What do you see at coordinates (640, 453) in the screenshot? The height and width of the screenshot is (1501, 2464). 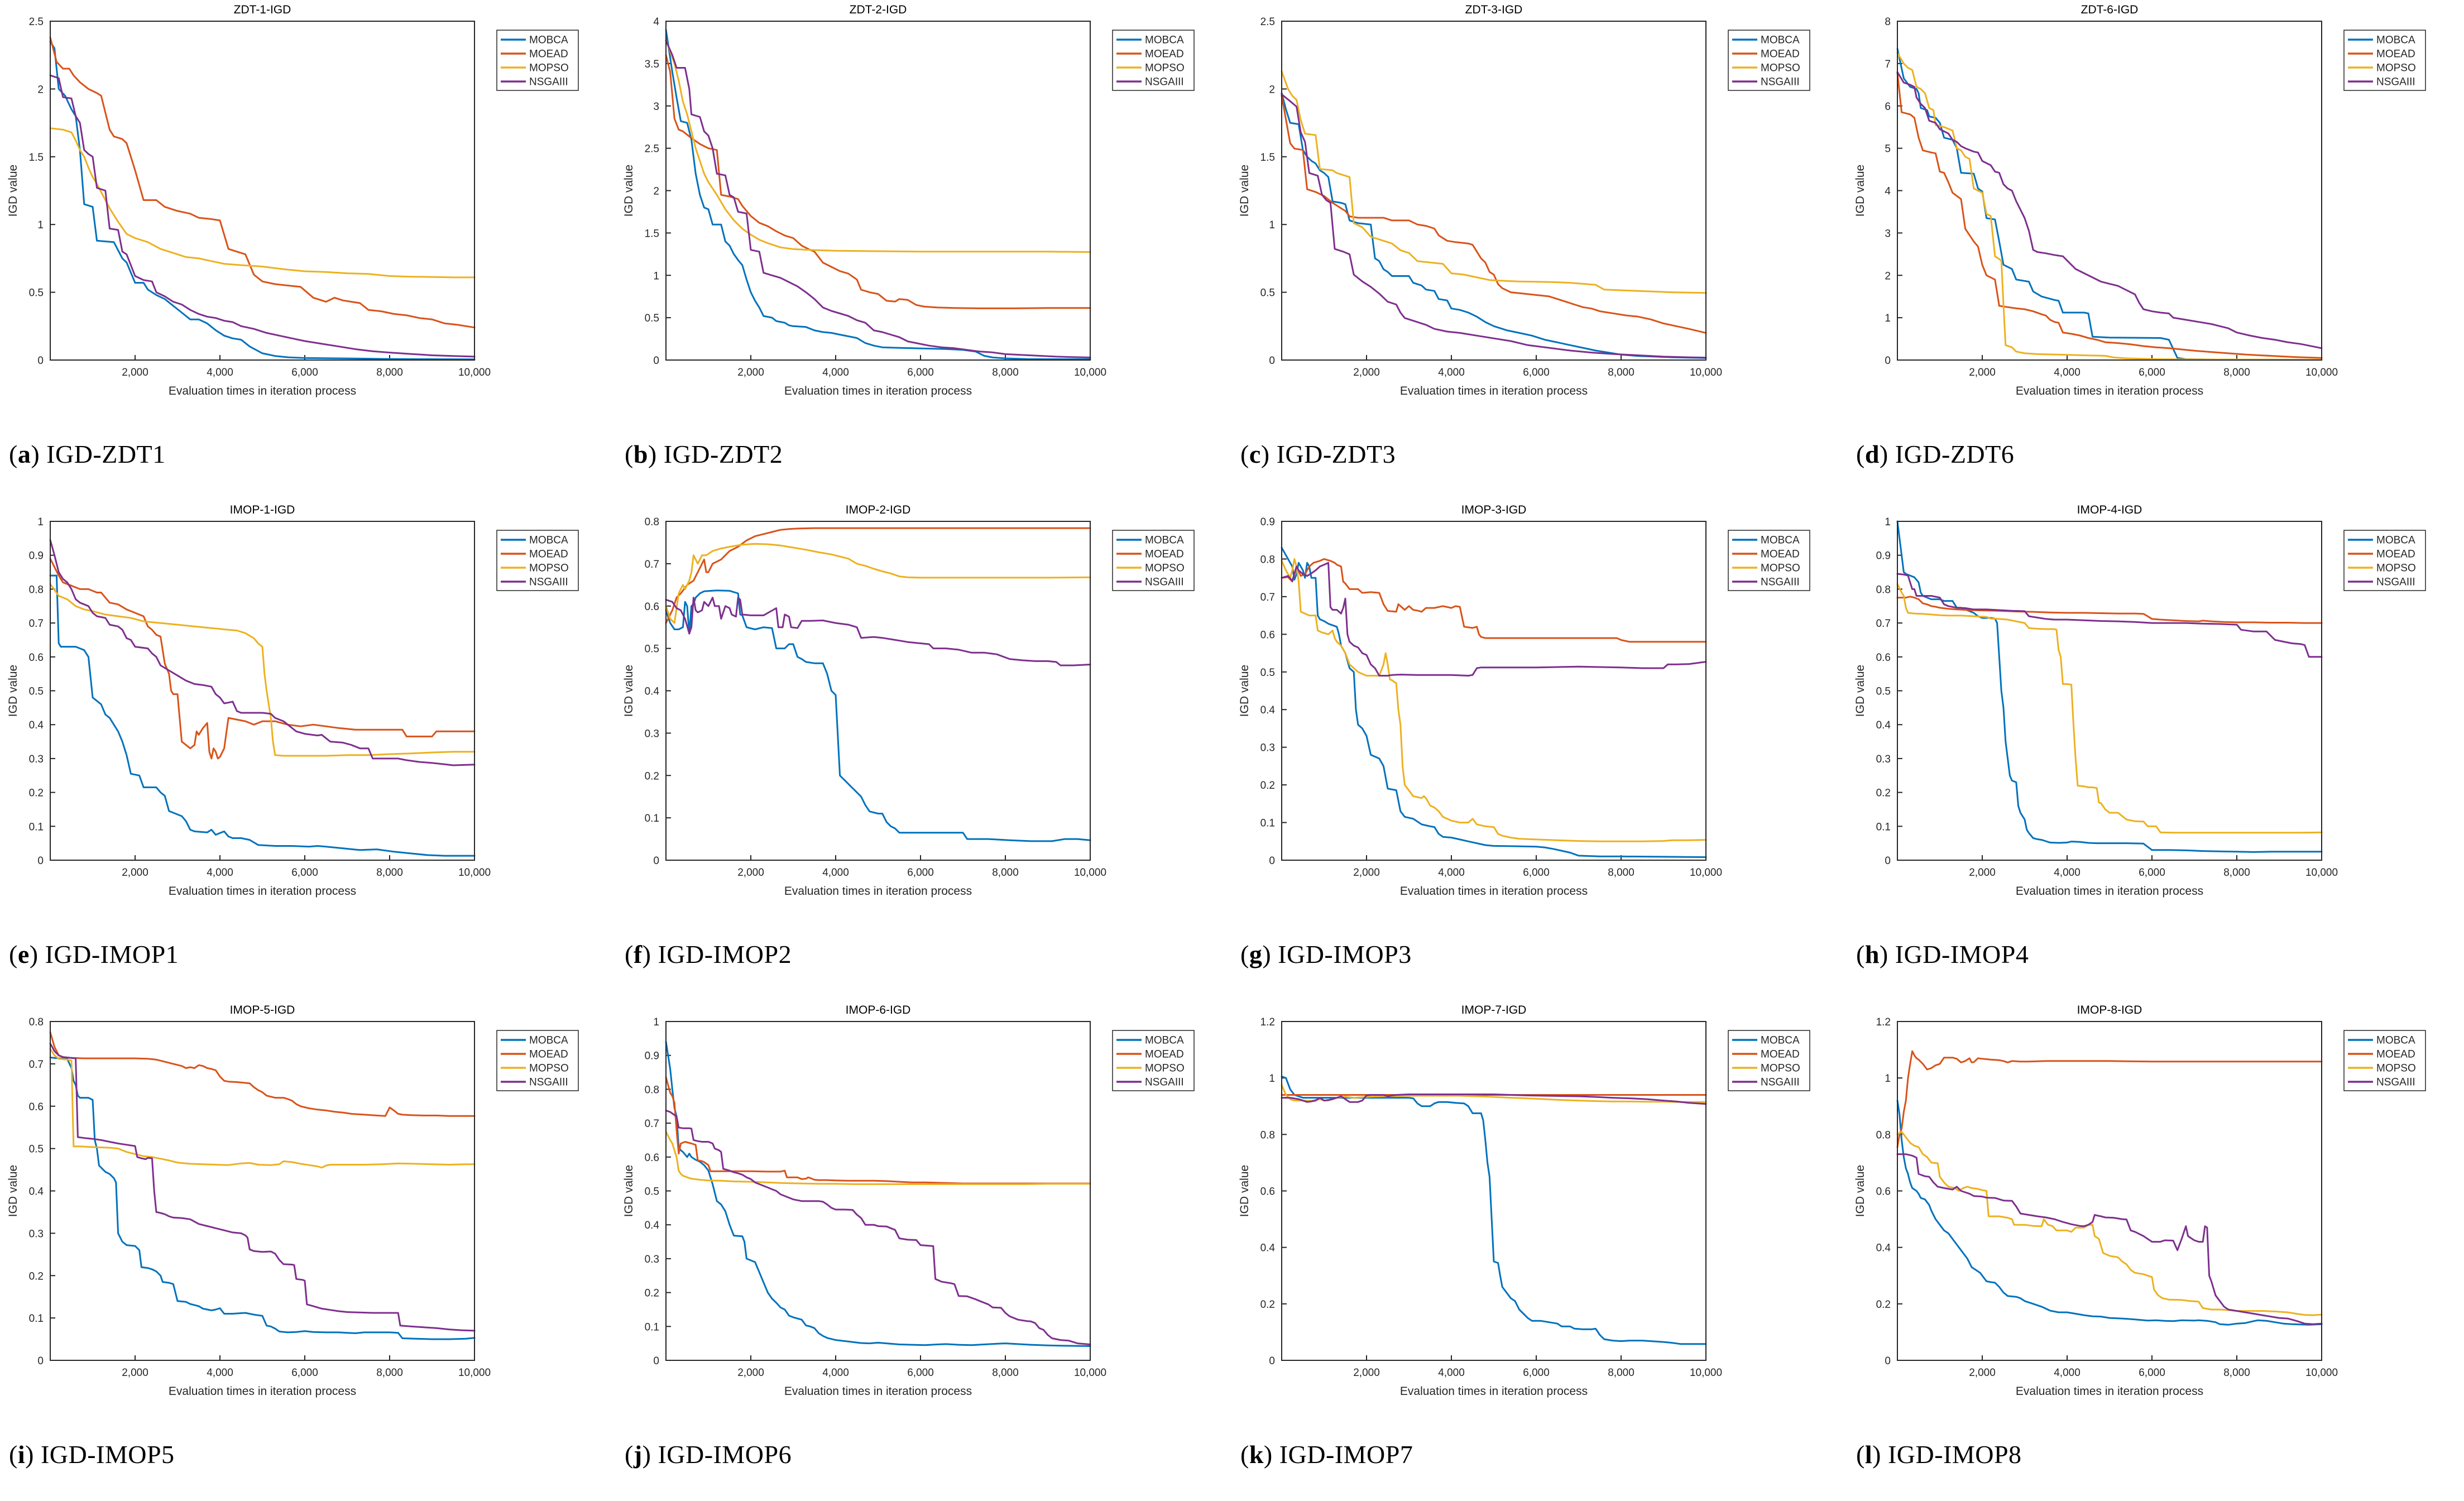 I see `caption-letter: b` at bounding box center [640, 453].